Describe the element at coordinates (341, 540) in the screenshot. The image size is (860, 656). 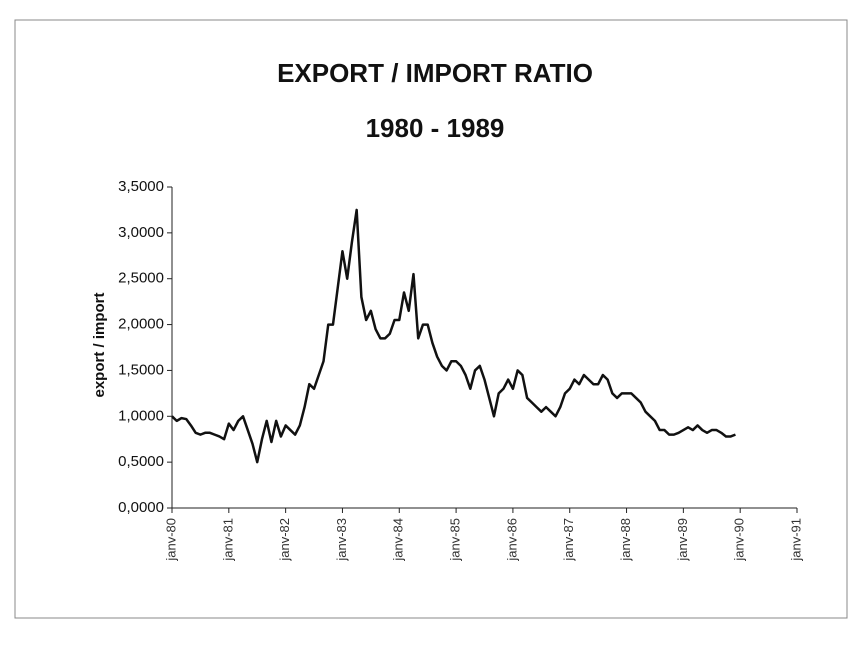
I see `x-tick-label: janv-83` at that location.